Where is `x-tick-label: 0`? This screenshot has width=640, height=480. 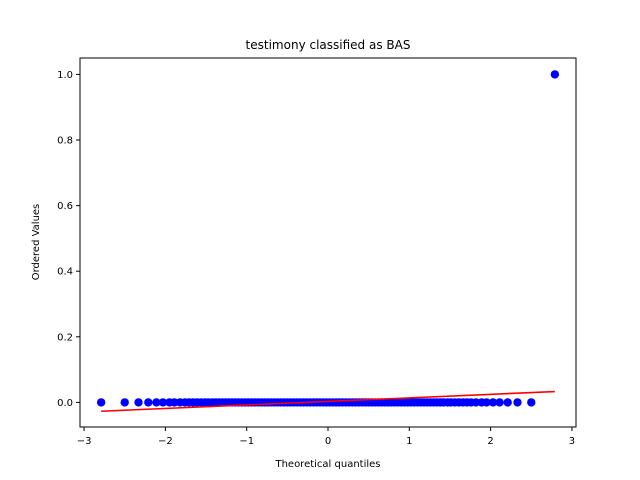 x-tick-label: 0 is located at coordinates (328, 441).